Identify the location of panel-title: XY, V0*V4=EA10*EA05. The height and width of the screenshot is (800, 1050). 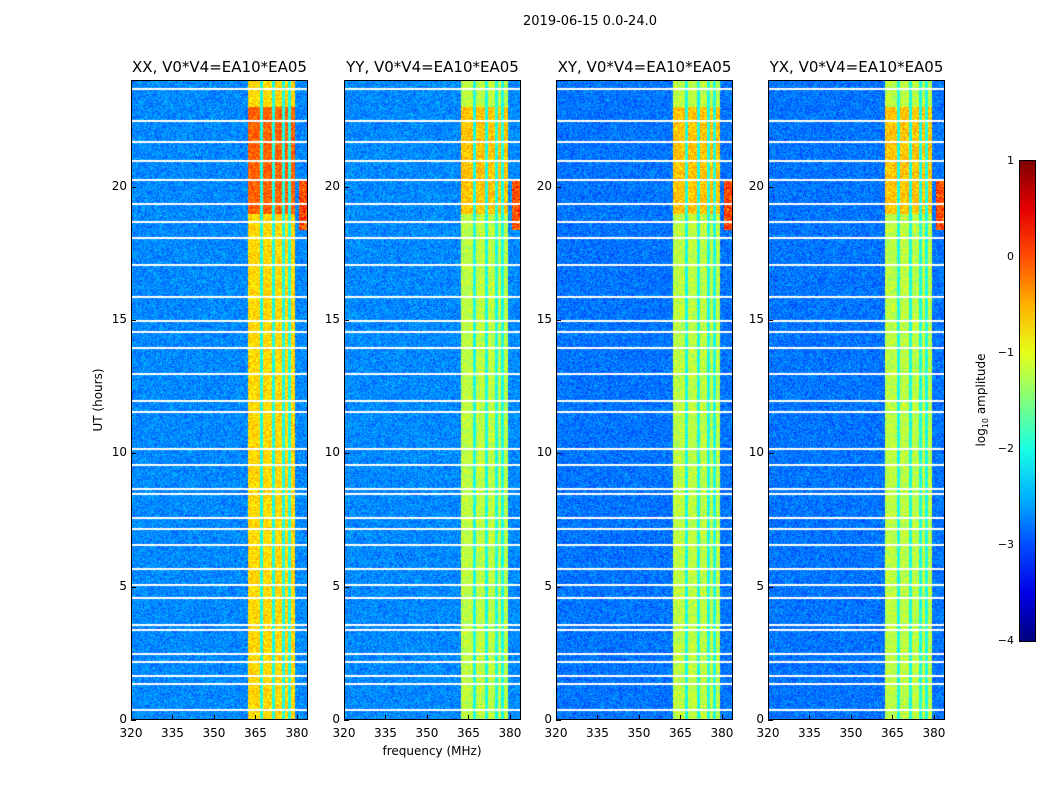
(644, 67).